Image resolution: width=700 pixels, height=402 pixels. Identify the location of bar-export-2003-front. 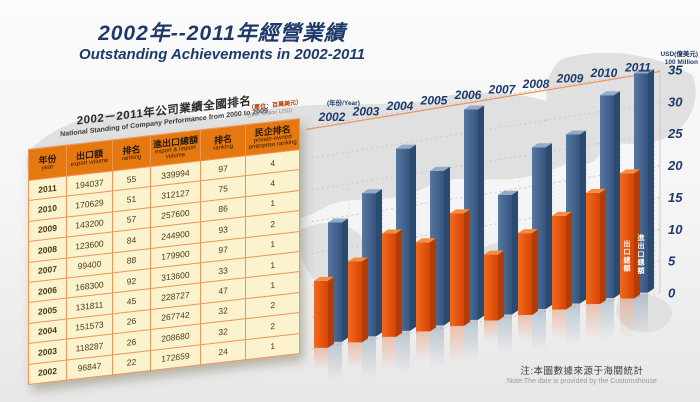
(355, 302).